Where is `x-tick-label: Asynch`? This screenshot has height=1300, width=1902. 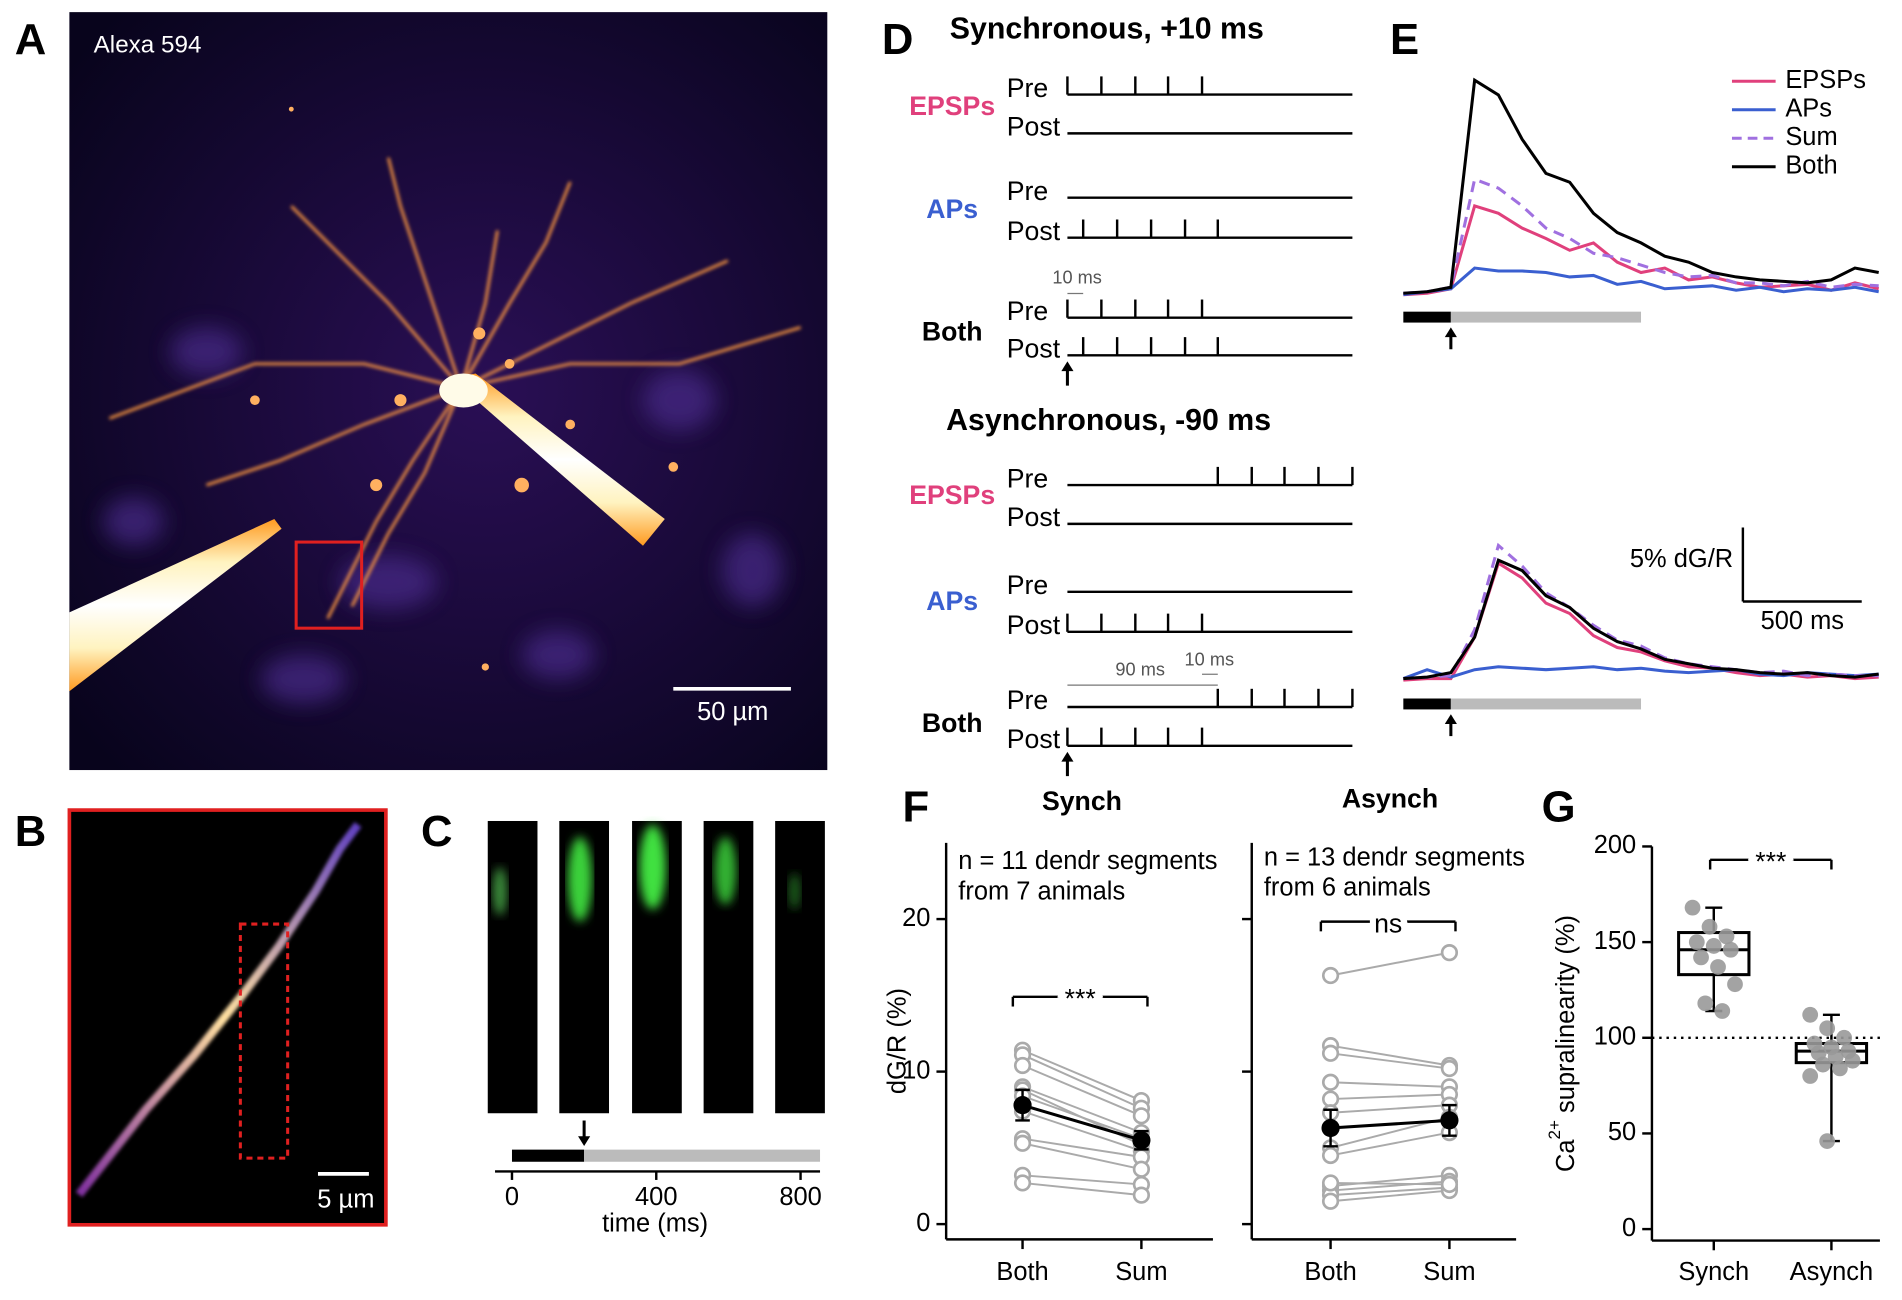 x-tick-label: Asynch is located at coordinates (1831, 1272).